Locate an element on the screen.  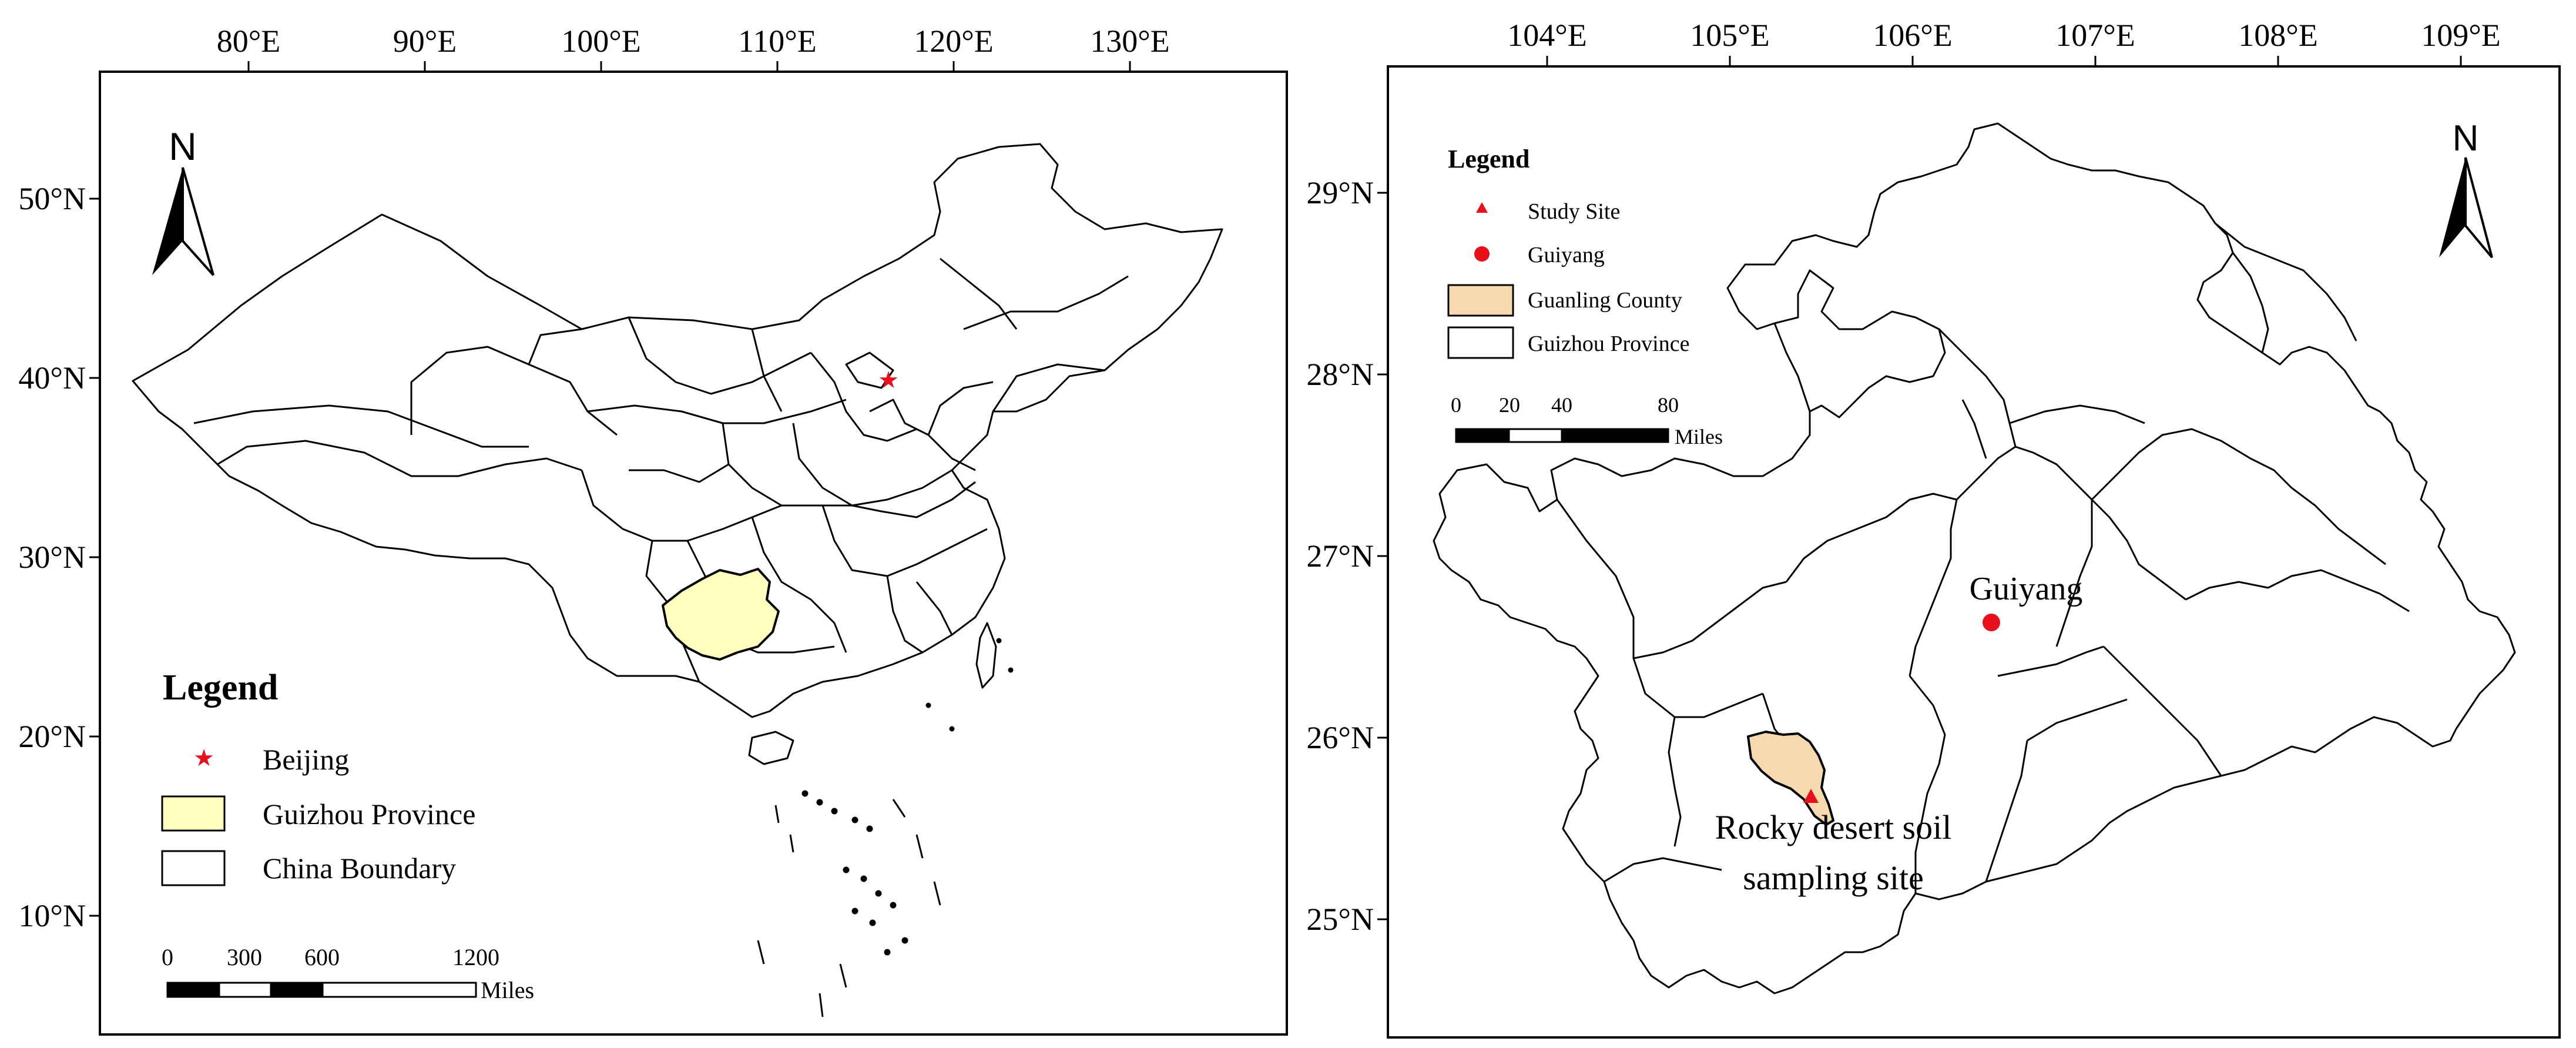
legend-item-beijing: Beijing is located at coordinates (306, 759).